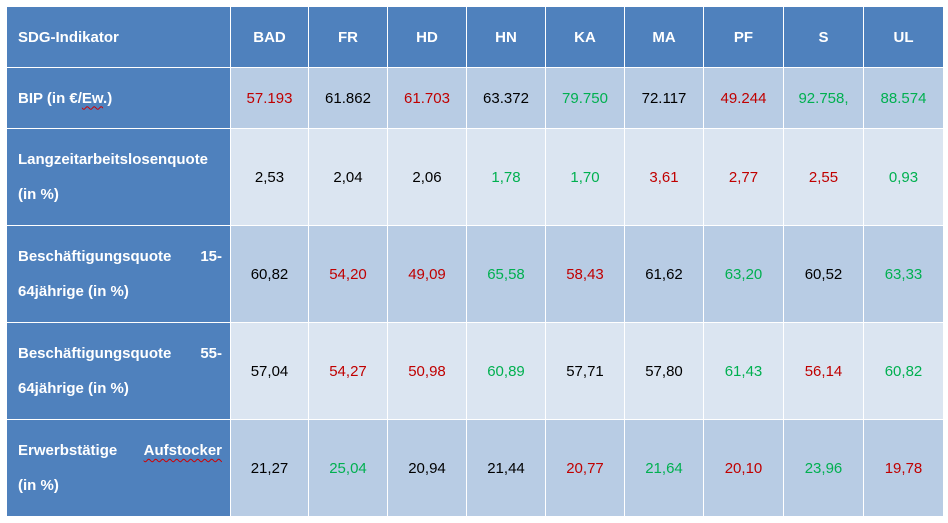 The width and height of the screenshot is (948, 523). Describe the element at coordinates (585, 371) in the screenshot. I see `table-cell: 57,71` at that location.